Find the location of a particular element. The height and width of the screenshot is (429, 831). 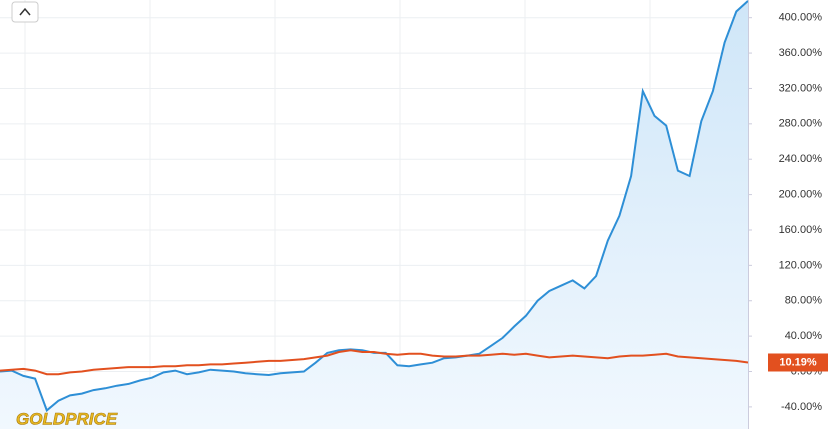

y-tick-label: 40.00% is located at coordinates (804, 336).